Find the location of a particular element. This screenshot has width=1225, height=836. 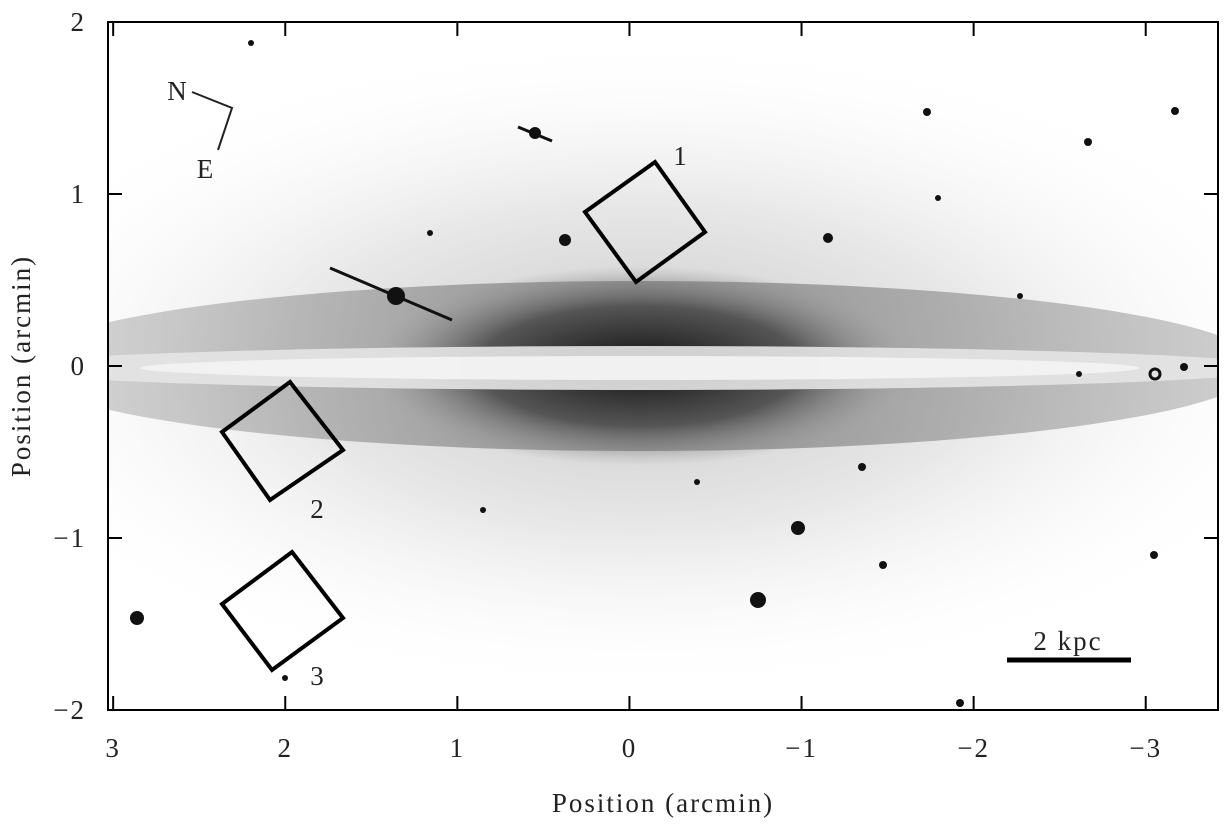

x-tick-label: −3 is located at coordinates (1145, 748).